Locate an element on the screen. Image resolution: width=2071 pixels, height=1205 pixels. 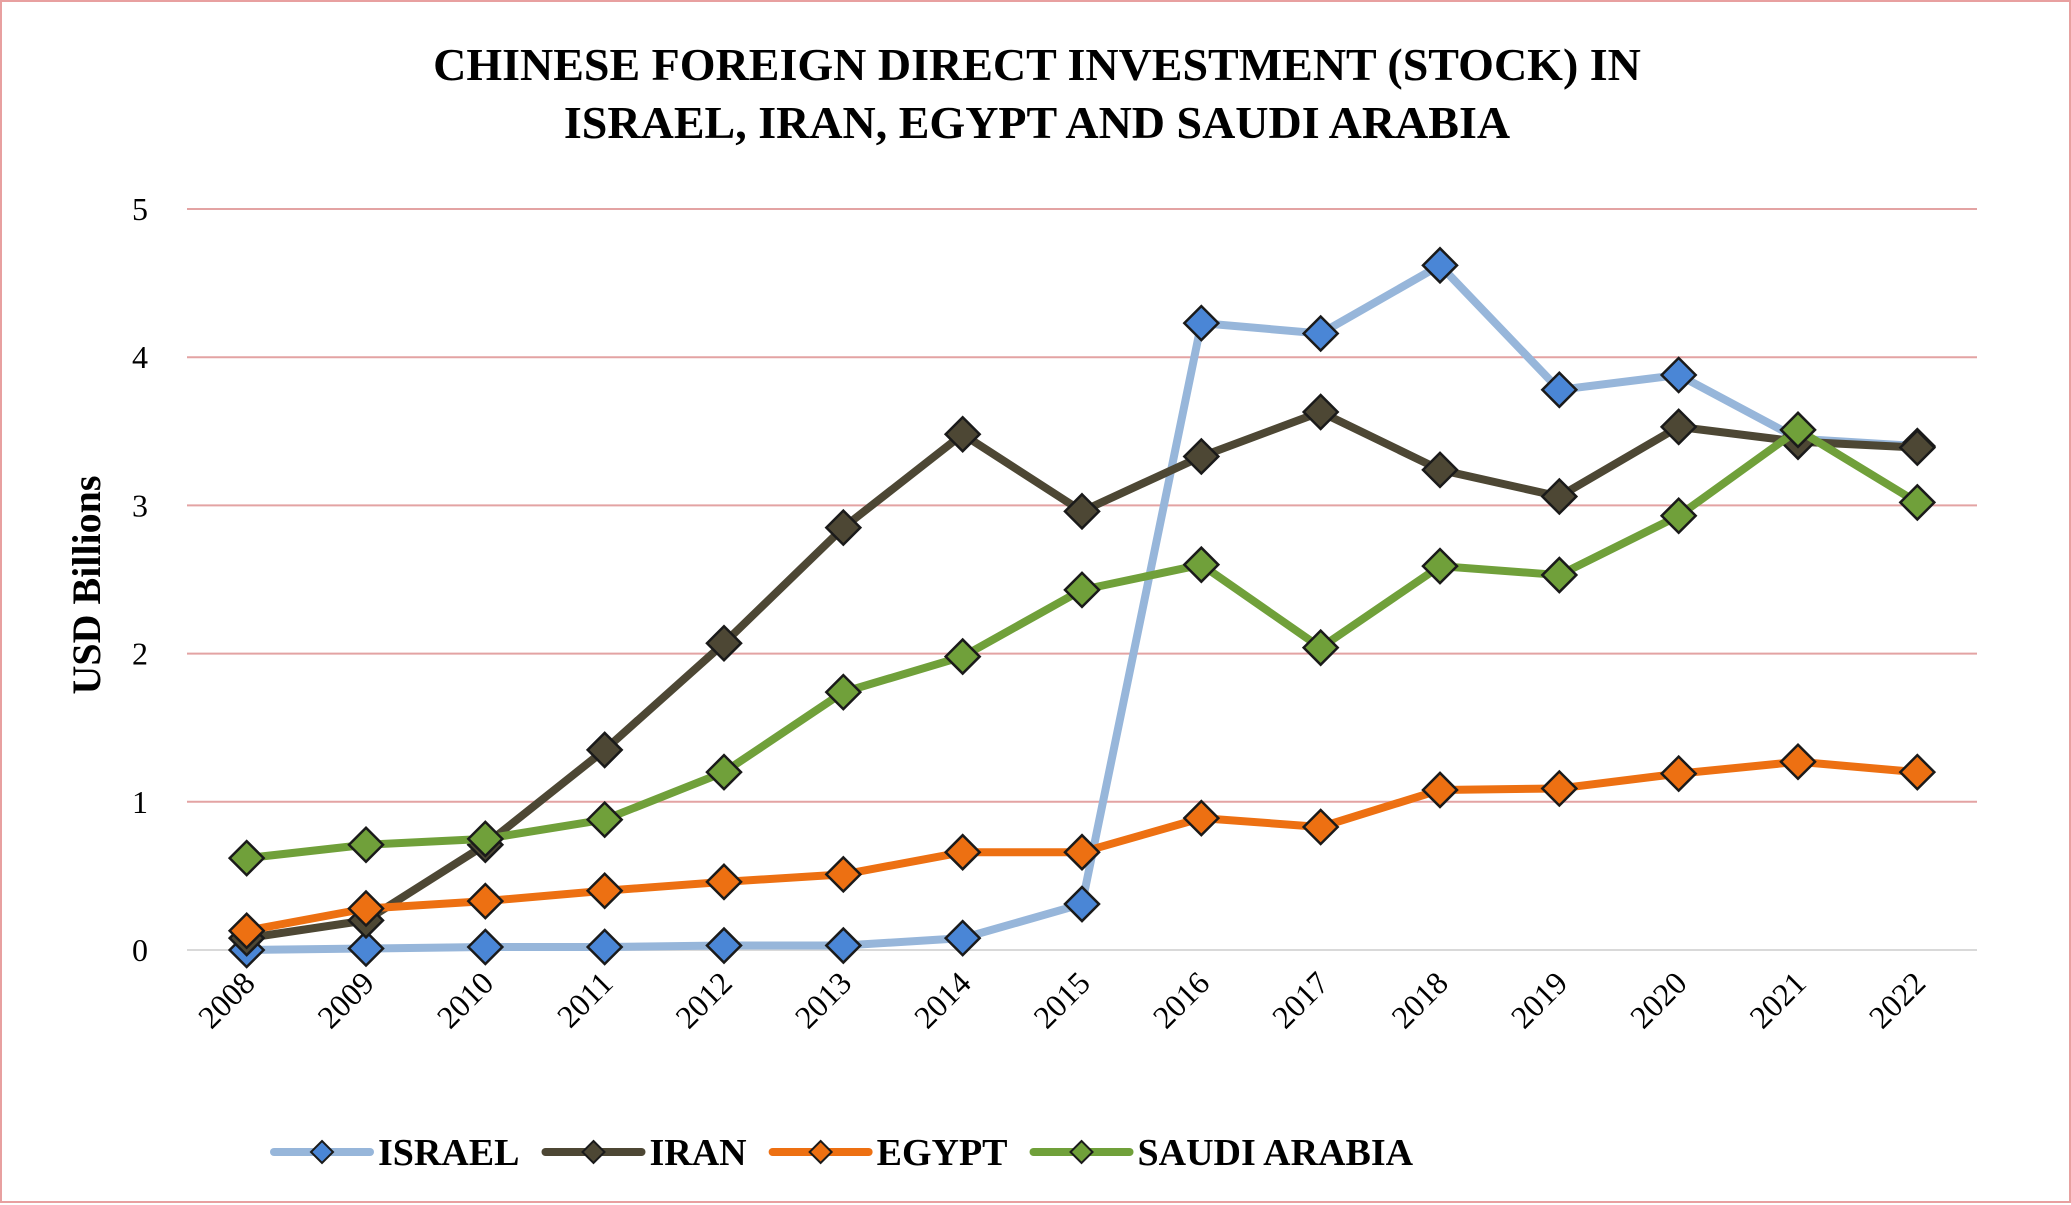
legend-item: IRAN is located at coordinates (644, 1153).